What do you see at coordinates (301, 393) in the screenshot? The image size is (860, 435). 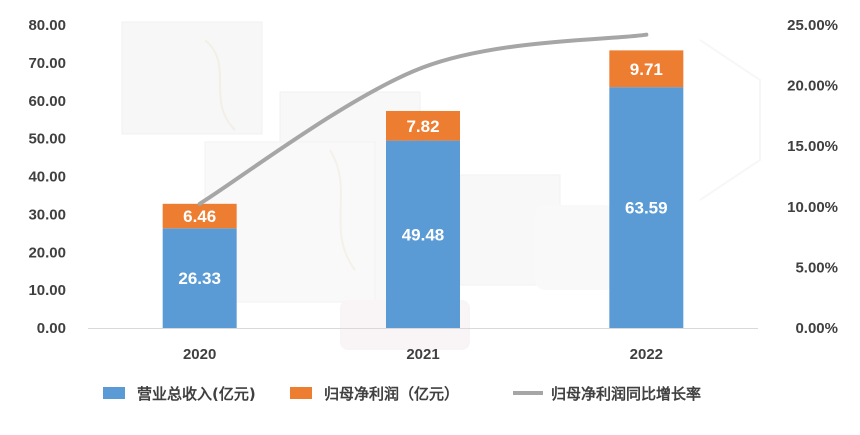 I see `legend-swatch-profit` at bounding box center [301, 393].